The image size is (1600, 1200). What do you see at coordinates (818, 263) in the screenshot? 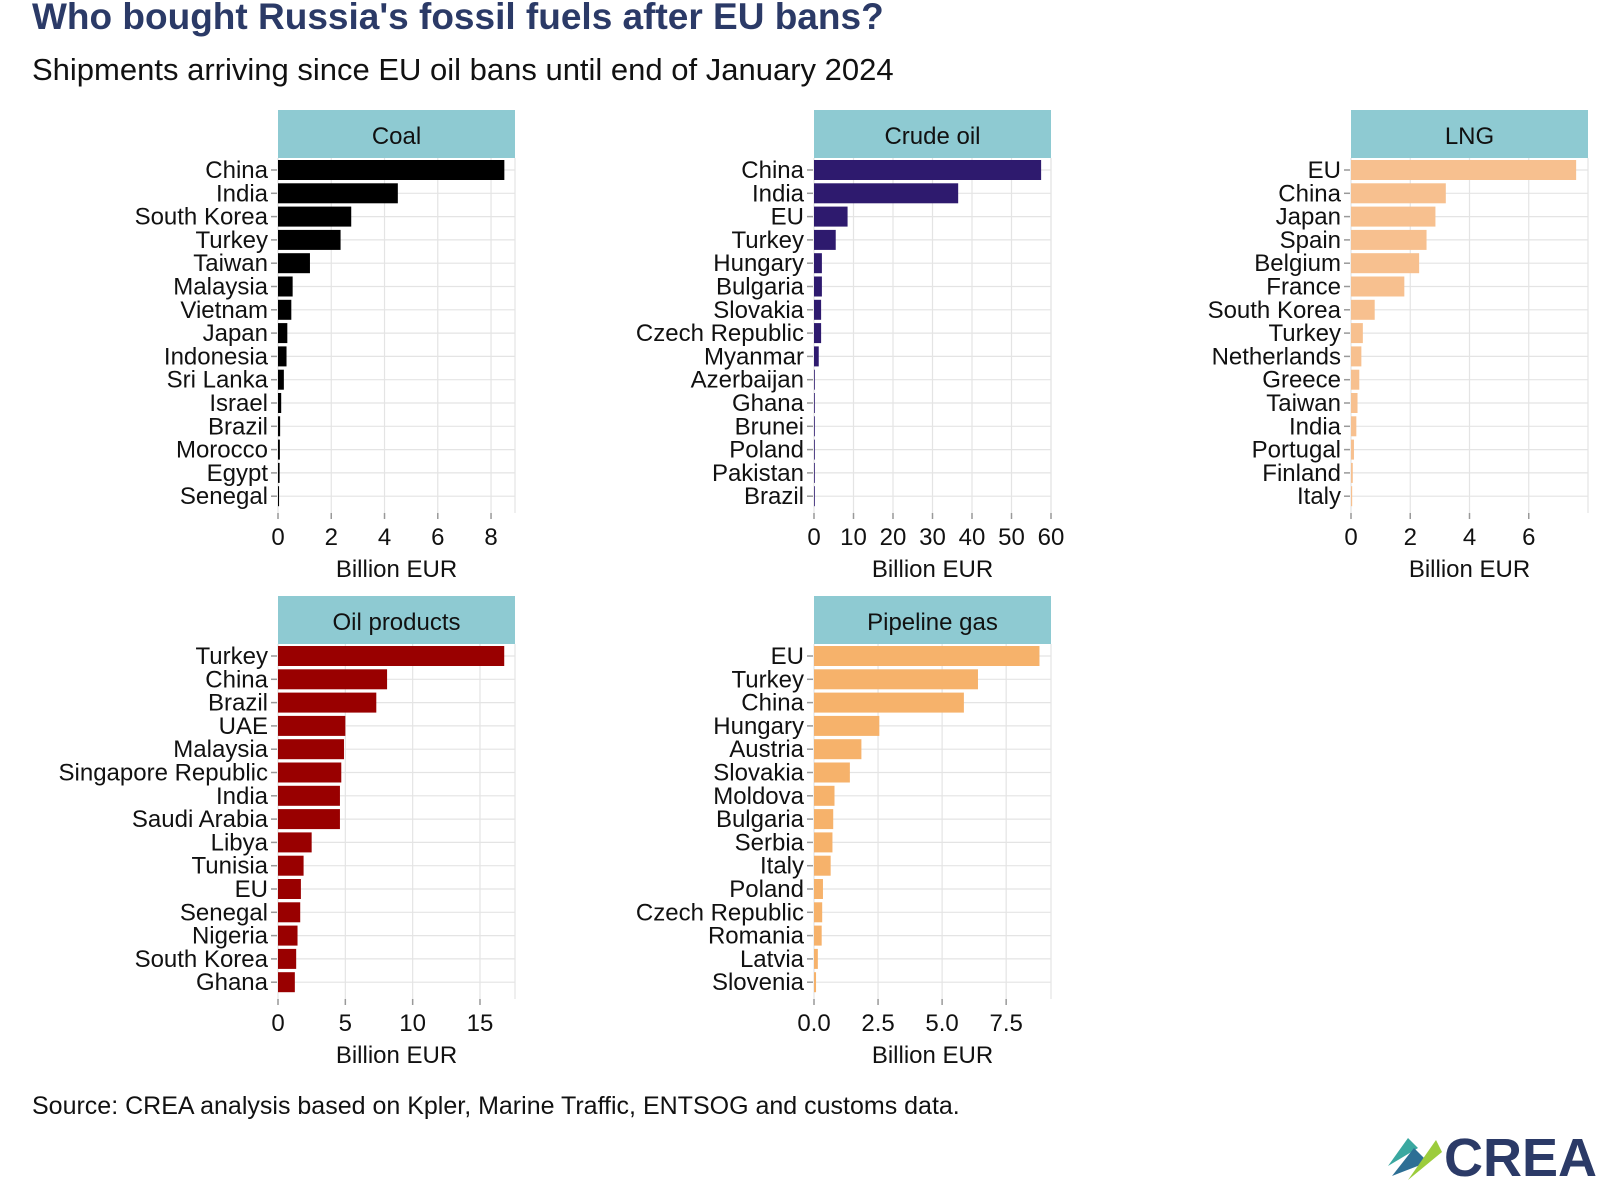
I see `bar: Hungary: 2` at bounding box center [818, 263].